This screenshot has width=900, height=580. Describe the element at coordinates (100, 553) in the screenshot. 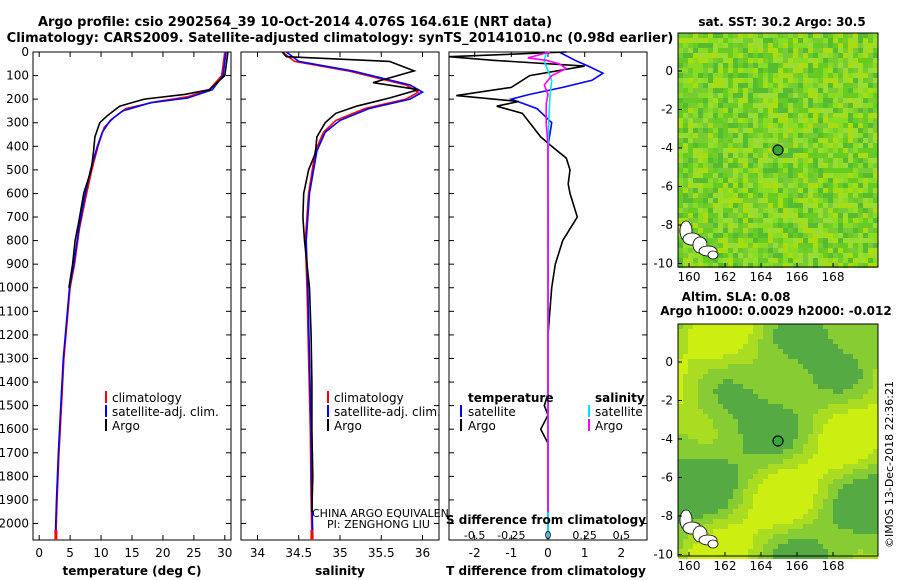

I see `x-tick-label: 10` at that location.